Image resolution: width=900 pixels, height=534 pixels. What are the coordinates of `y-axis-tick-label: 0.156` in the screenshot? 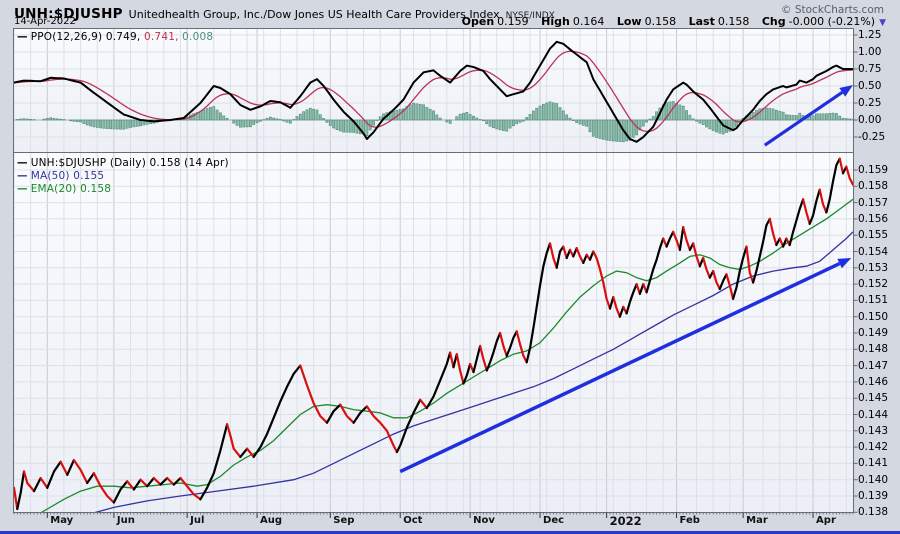 It's located at (873, 218).